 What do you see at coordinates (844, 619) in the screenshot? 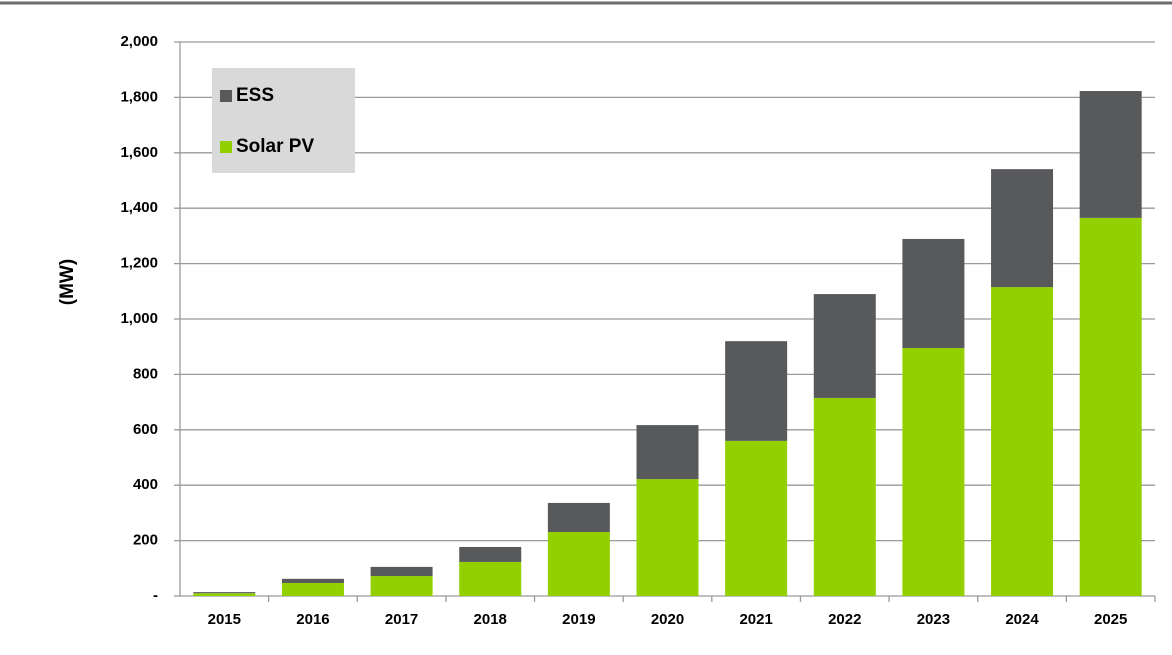
I see `x-tick-label: 2022` at bounding box center [844, 619].